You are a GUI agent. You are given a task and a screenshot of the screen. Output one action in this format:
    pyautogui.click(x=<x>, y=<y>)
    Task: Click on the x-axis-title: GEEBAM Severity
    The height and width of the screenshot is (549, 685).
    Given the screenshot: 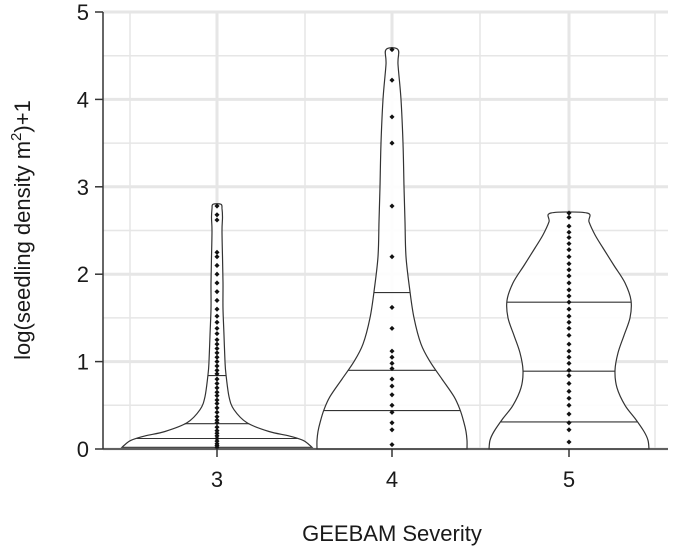 What is the action you would take?
    pyautogui.click(x=392, y=533)
    